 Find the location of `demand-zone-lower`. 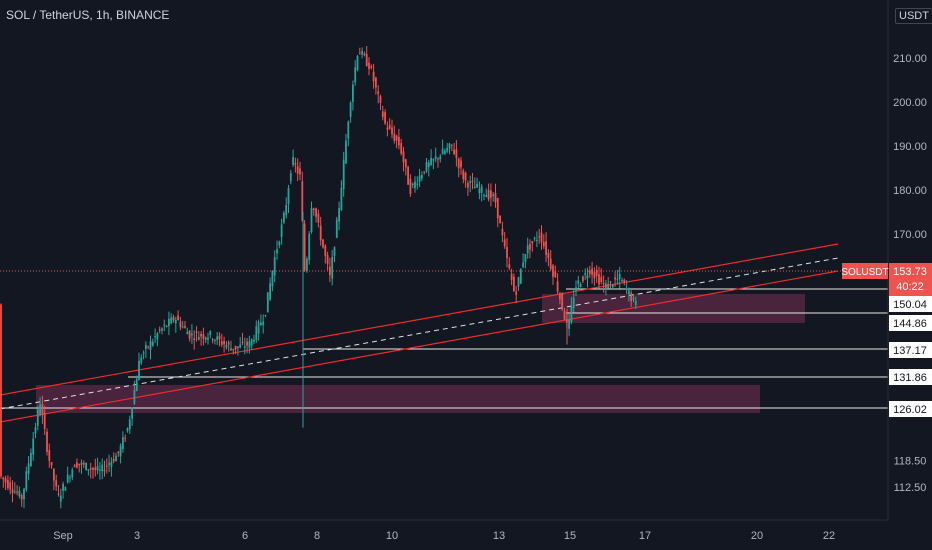

demand-zone-lower is located at coordinates (398, 399).